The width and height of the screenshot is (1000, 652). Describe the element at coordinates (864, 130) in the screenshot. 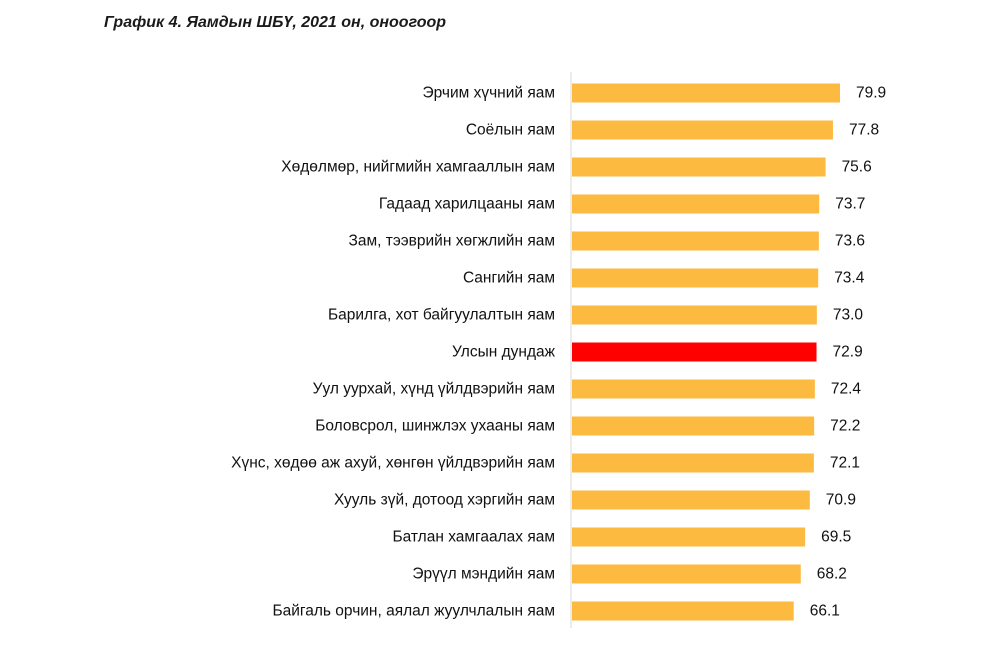

I see `value-label: 77.8` at that location.